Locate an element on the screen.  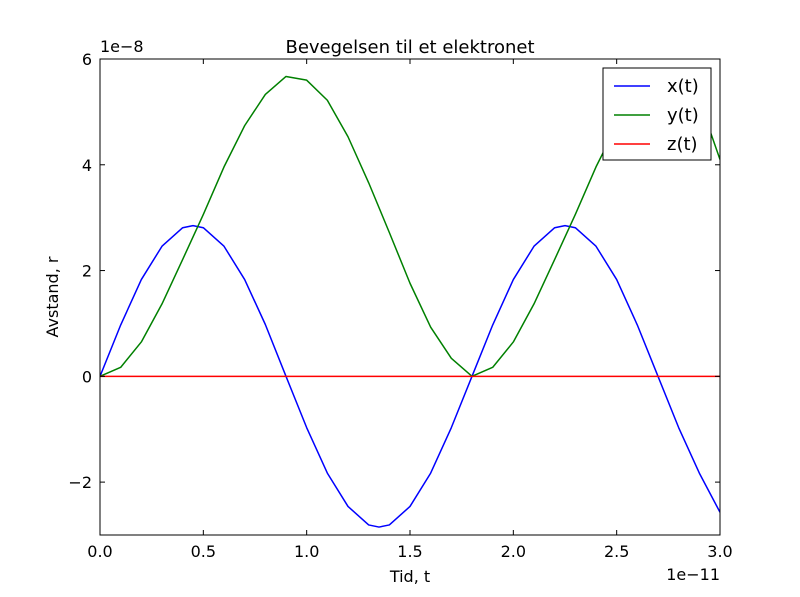
y-offset-label: 1e−8 is located at coordinates (122, 46).